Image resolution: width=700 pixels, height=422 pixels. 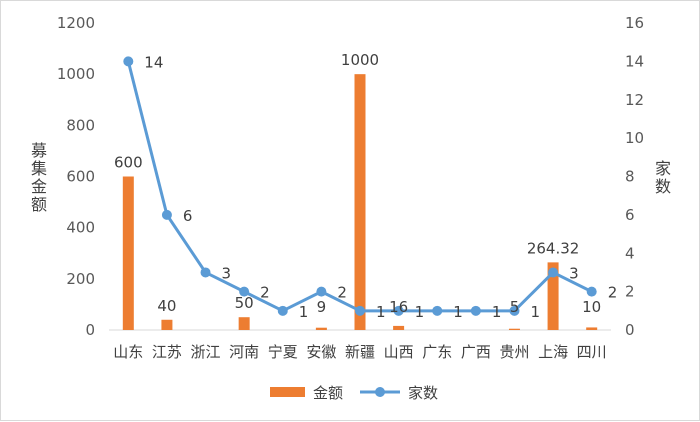 I want to click on left-tick-label: 1000, so click(x=76, y=74).